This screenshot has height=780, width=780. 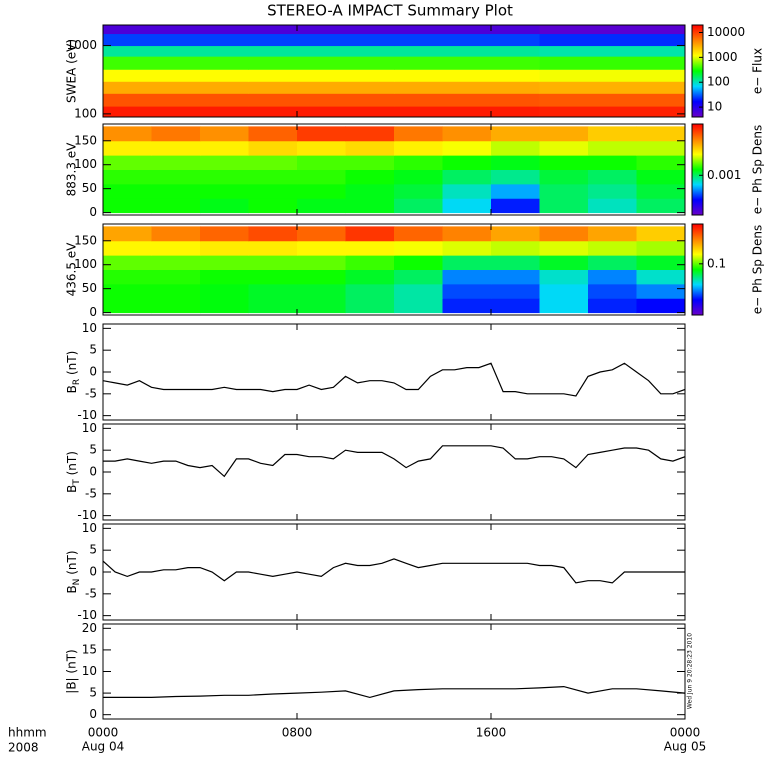 I want to click on y-tick-label: 15, so click(x=89, y=649).